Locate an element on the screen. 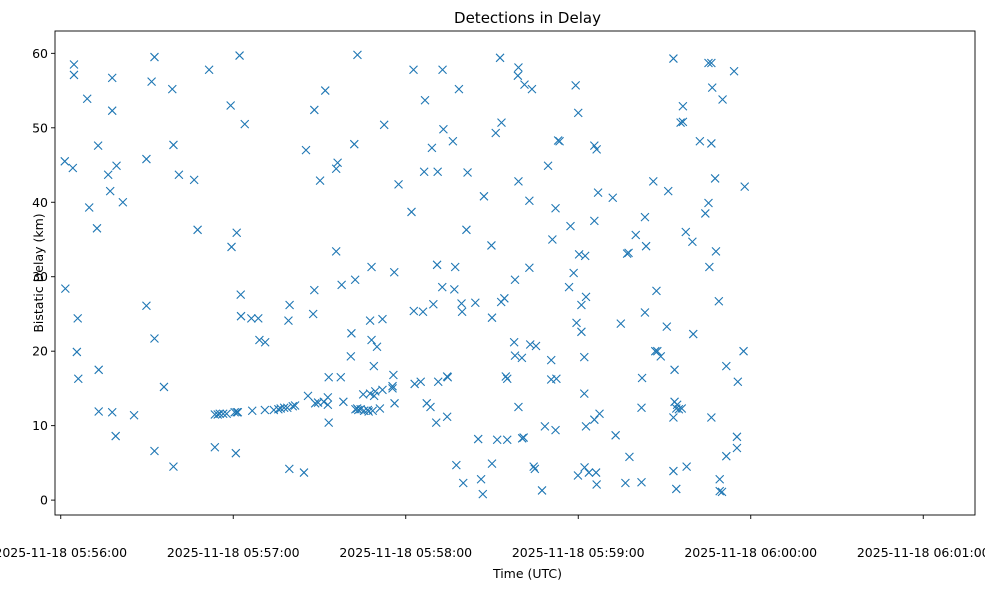 This screenshot has height=590, width=985. x-tick-label: 2025-11-18 06:01:00 is located at coordinates (921, 552).